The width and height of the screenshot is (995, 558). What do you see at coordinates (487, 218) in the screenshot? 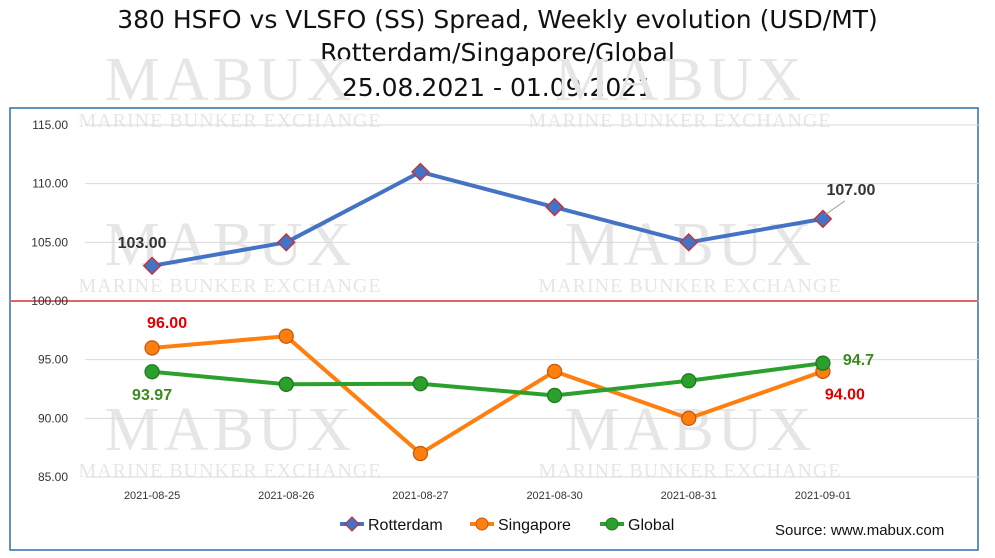
I see `series-line-rotterdam` at bounding box center [487, 218].